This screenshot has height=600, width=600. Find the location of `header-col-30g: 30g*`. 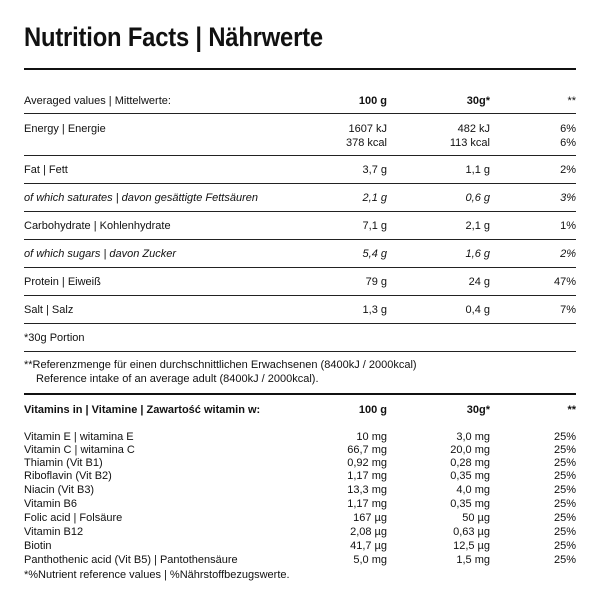

header-col-30g: 30g* is located at coordinates (478, 101).